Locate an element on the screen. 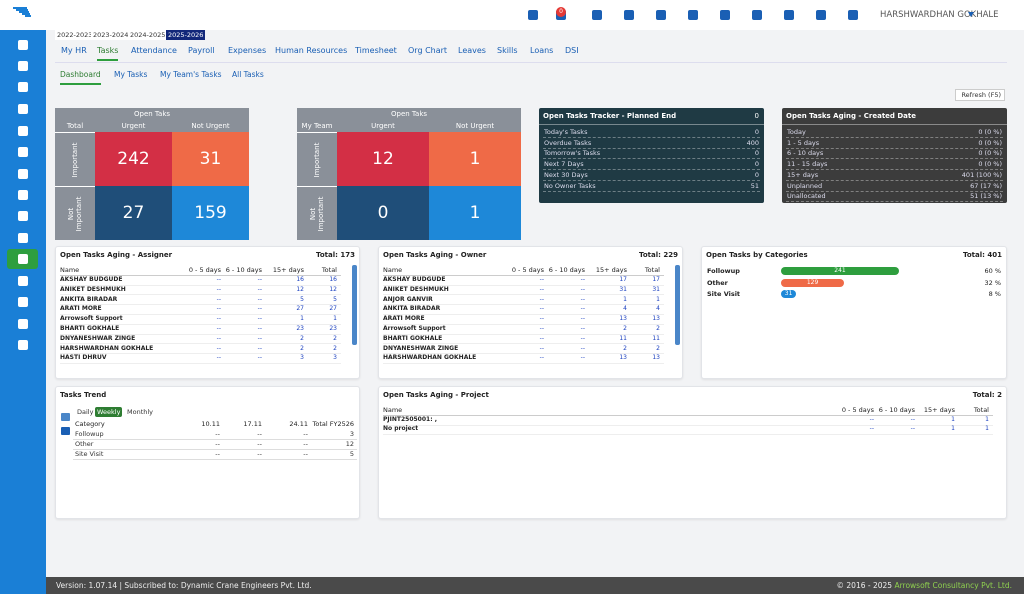 This screenshot has height=594, width=1024. row-value: 5 is located at coordinates (335, 299).